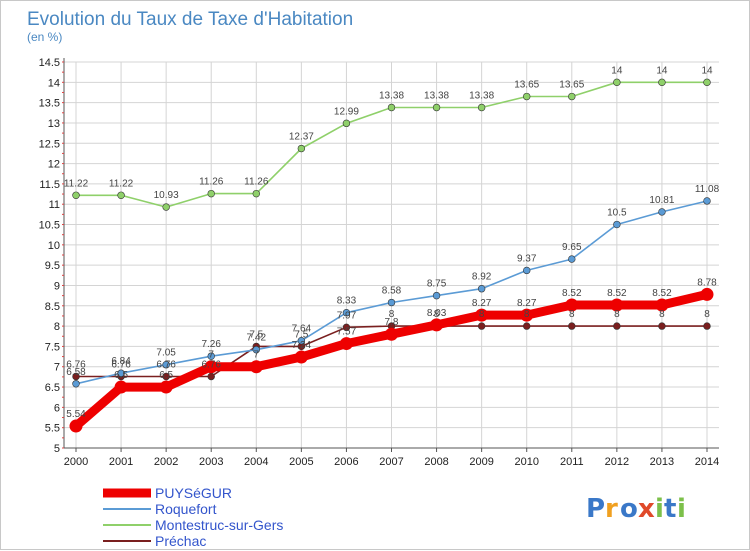 This screenshot has height=551, width=750. Describe the element at coordinates (347, 301) in the screenshot. I see `data-label-roquefort: 8.33` at that location.